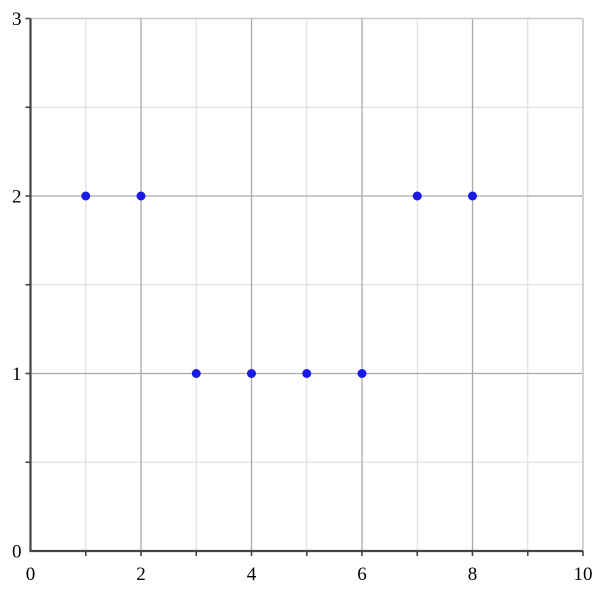 This screenshot has height=600, width=600. Describe the element at coordinates (17, 374) in the screenshot. I see `y-axis-tick-label: 1` at that location.